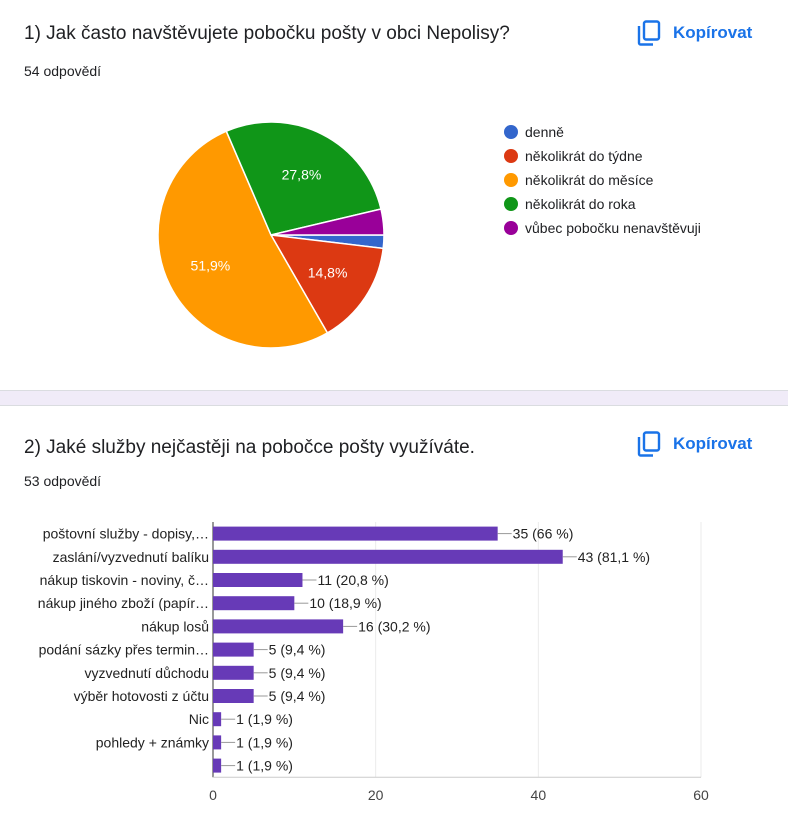 This screenshot has height=835, width=788. Describe the element at coordinates (146, 673) in the screenshot. I see `category-label: vyzvednutí důchodu` at that location.